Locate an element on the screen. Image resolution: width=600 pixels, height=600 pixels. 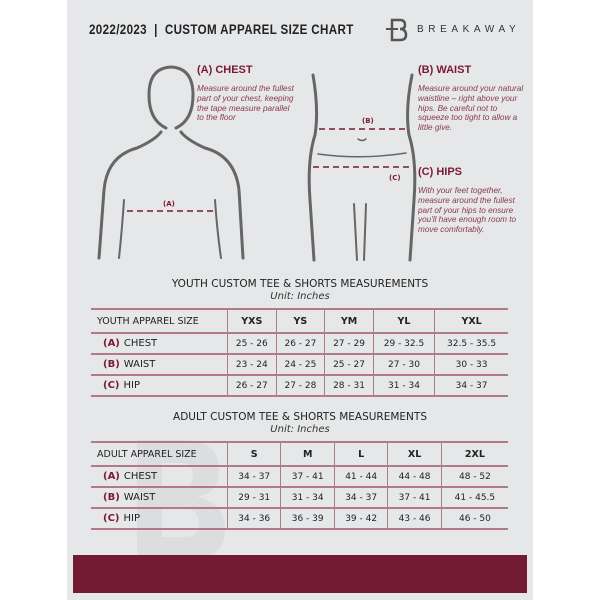
size-header: YL is located at coordinates (403, 321).